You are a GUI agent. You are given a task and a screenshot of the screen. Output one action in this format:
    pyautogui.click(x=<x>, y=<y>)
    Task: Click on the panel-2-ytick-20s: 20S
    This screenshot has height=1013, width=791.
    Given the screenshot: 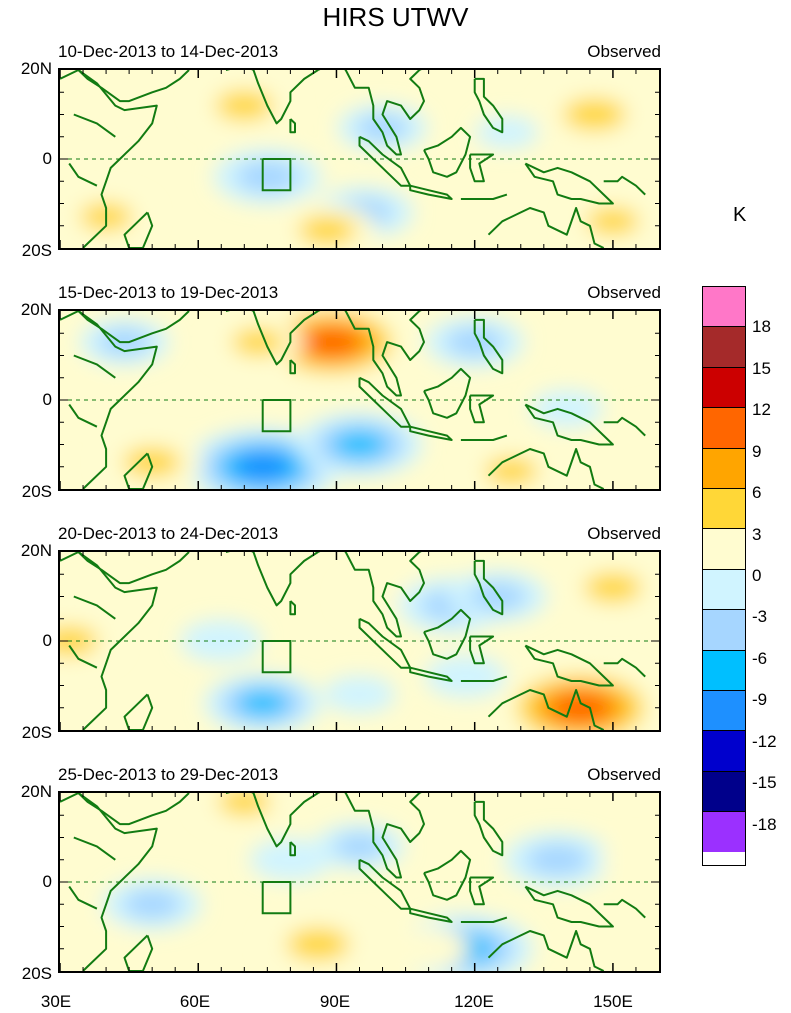 What is the action you would take?
    pyautogui.click(x=36, y=491)
    